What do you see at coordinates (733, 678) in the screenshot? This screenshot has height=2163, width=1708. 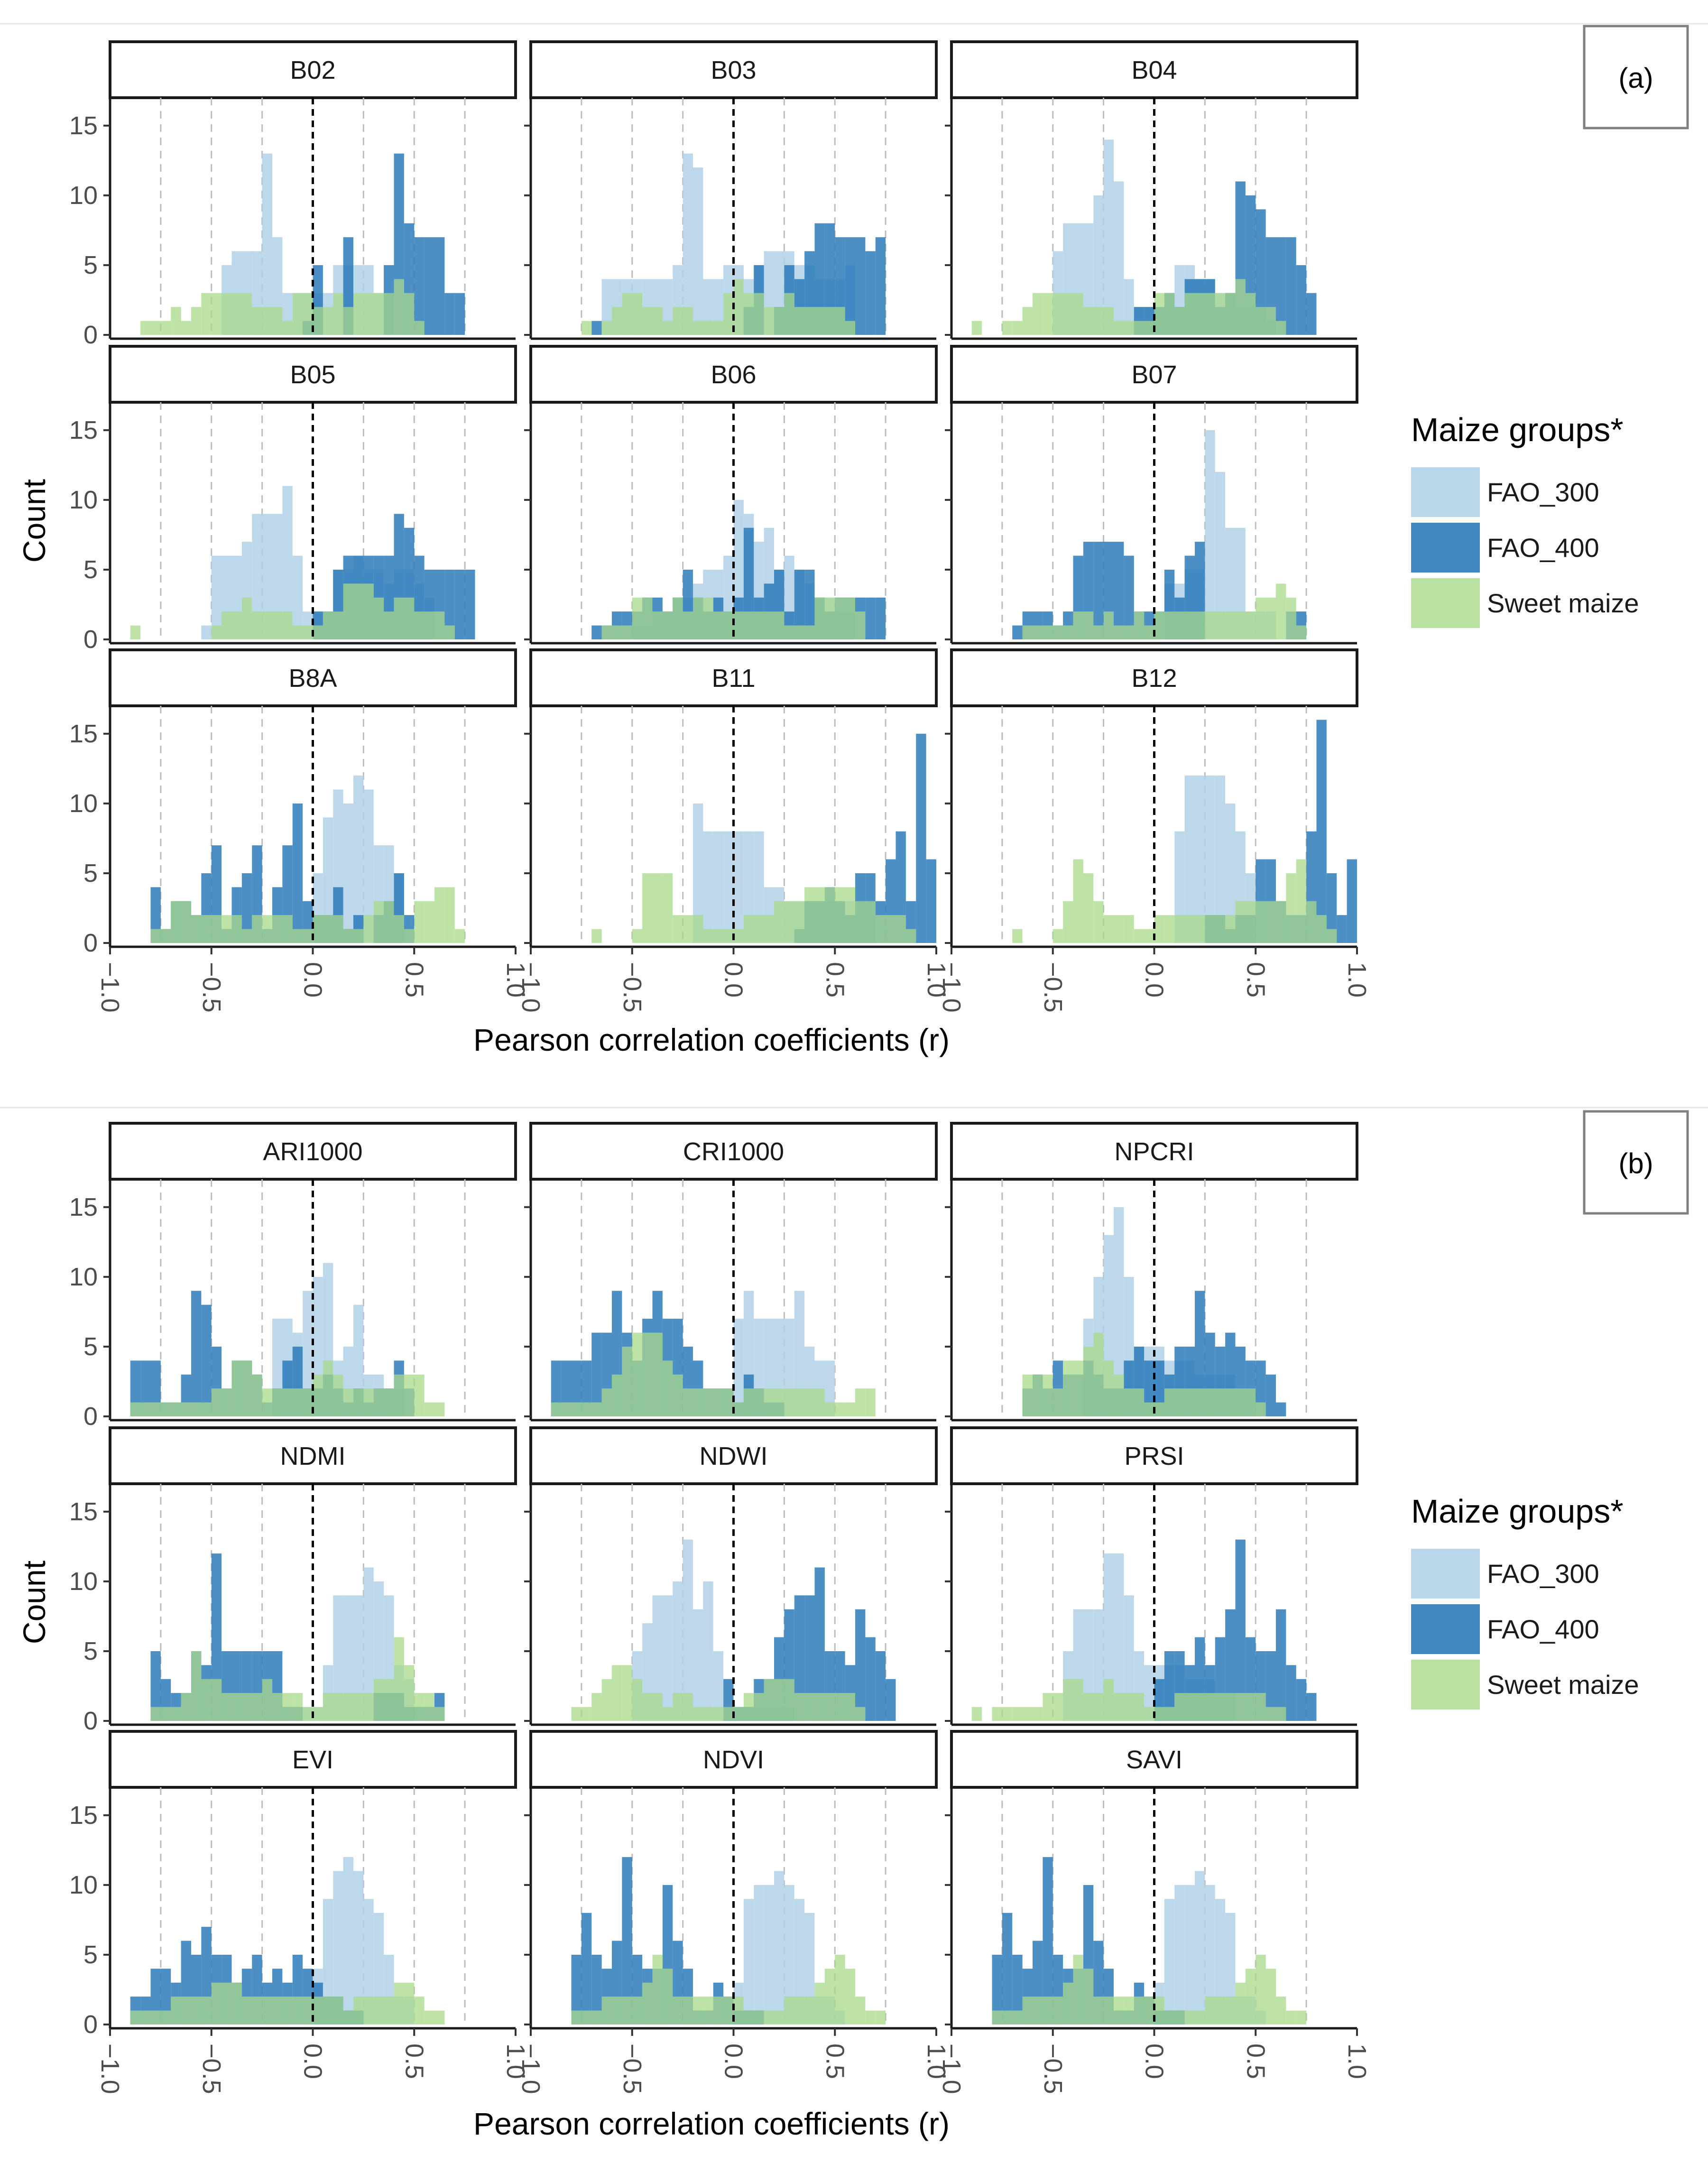 I see `facet-title: B11` at bounding box center [733, 678].